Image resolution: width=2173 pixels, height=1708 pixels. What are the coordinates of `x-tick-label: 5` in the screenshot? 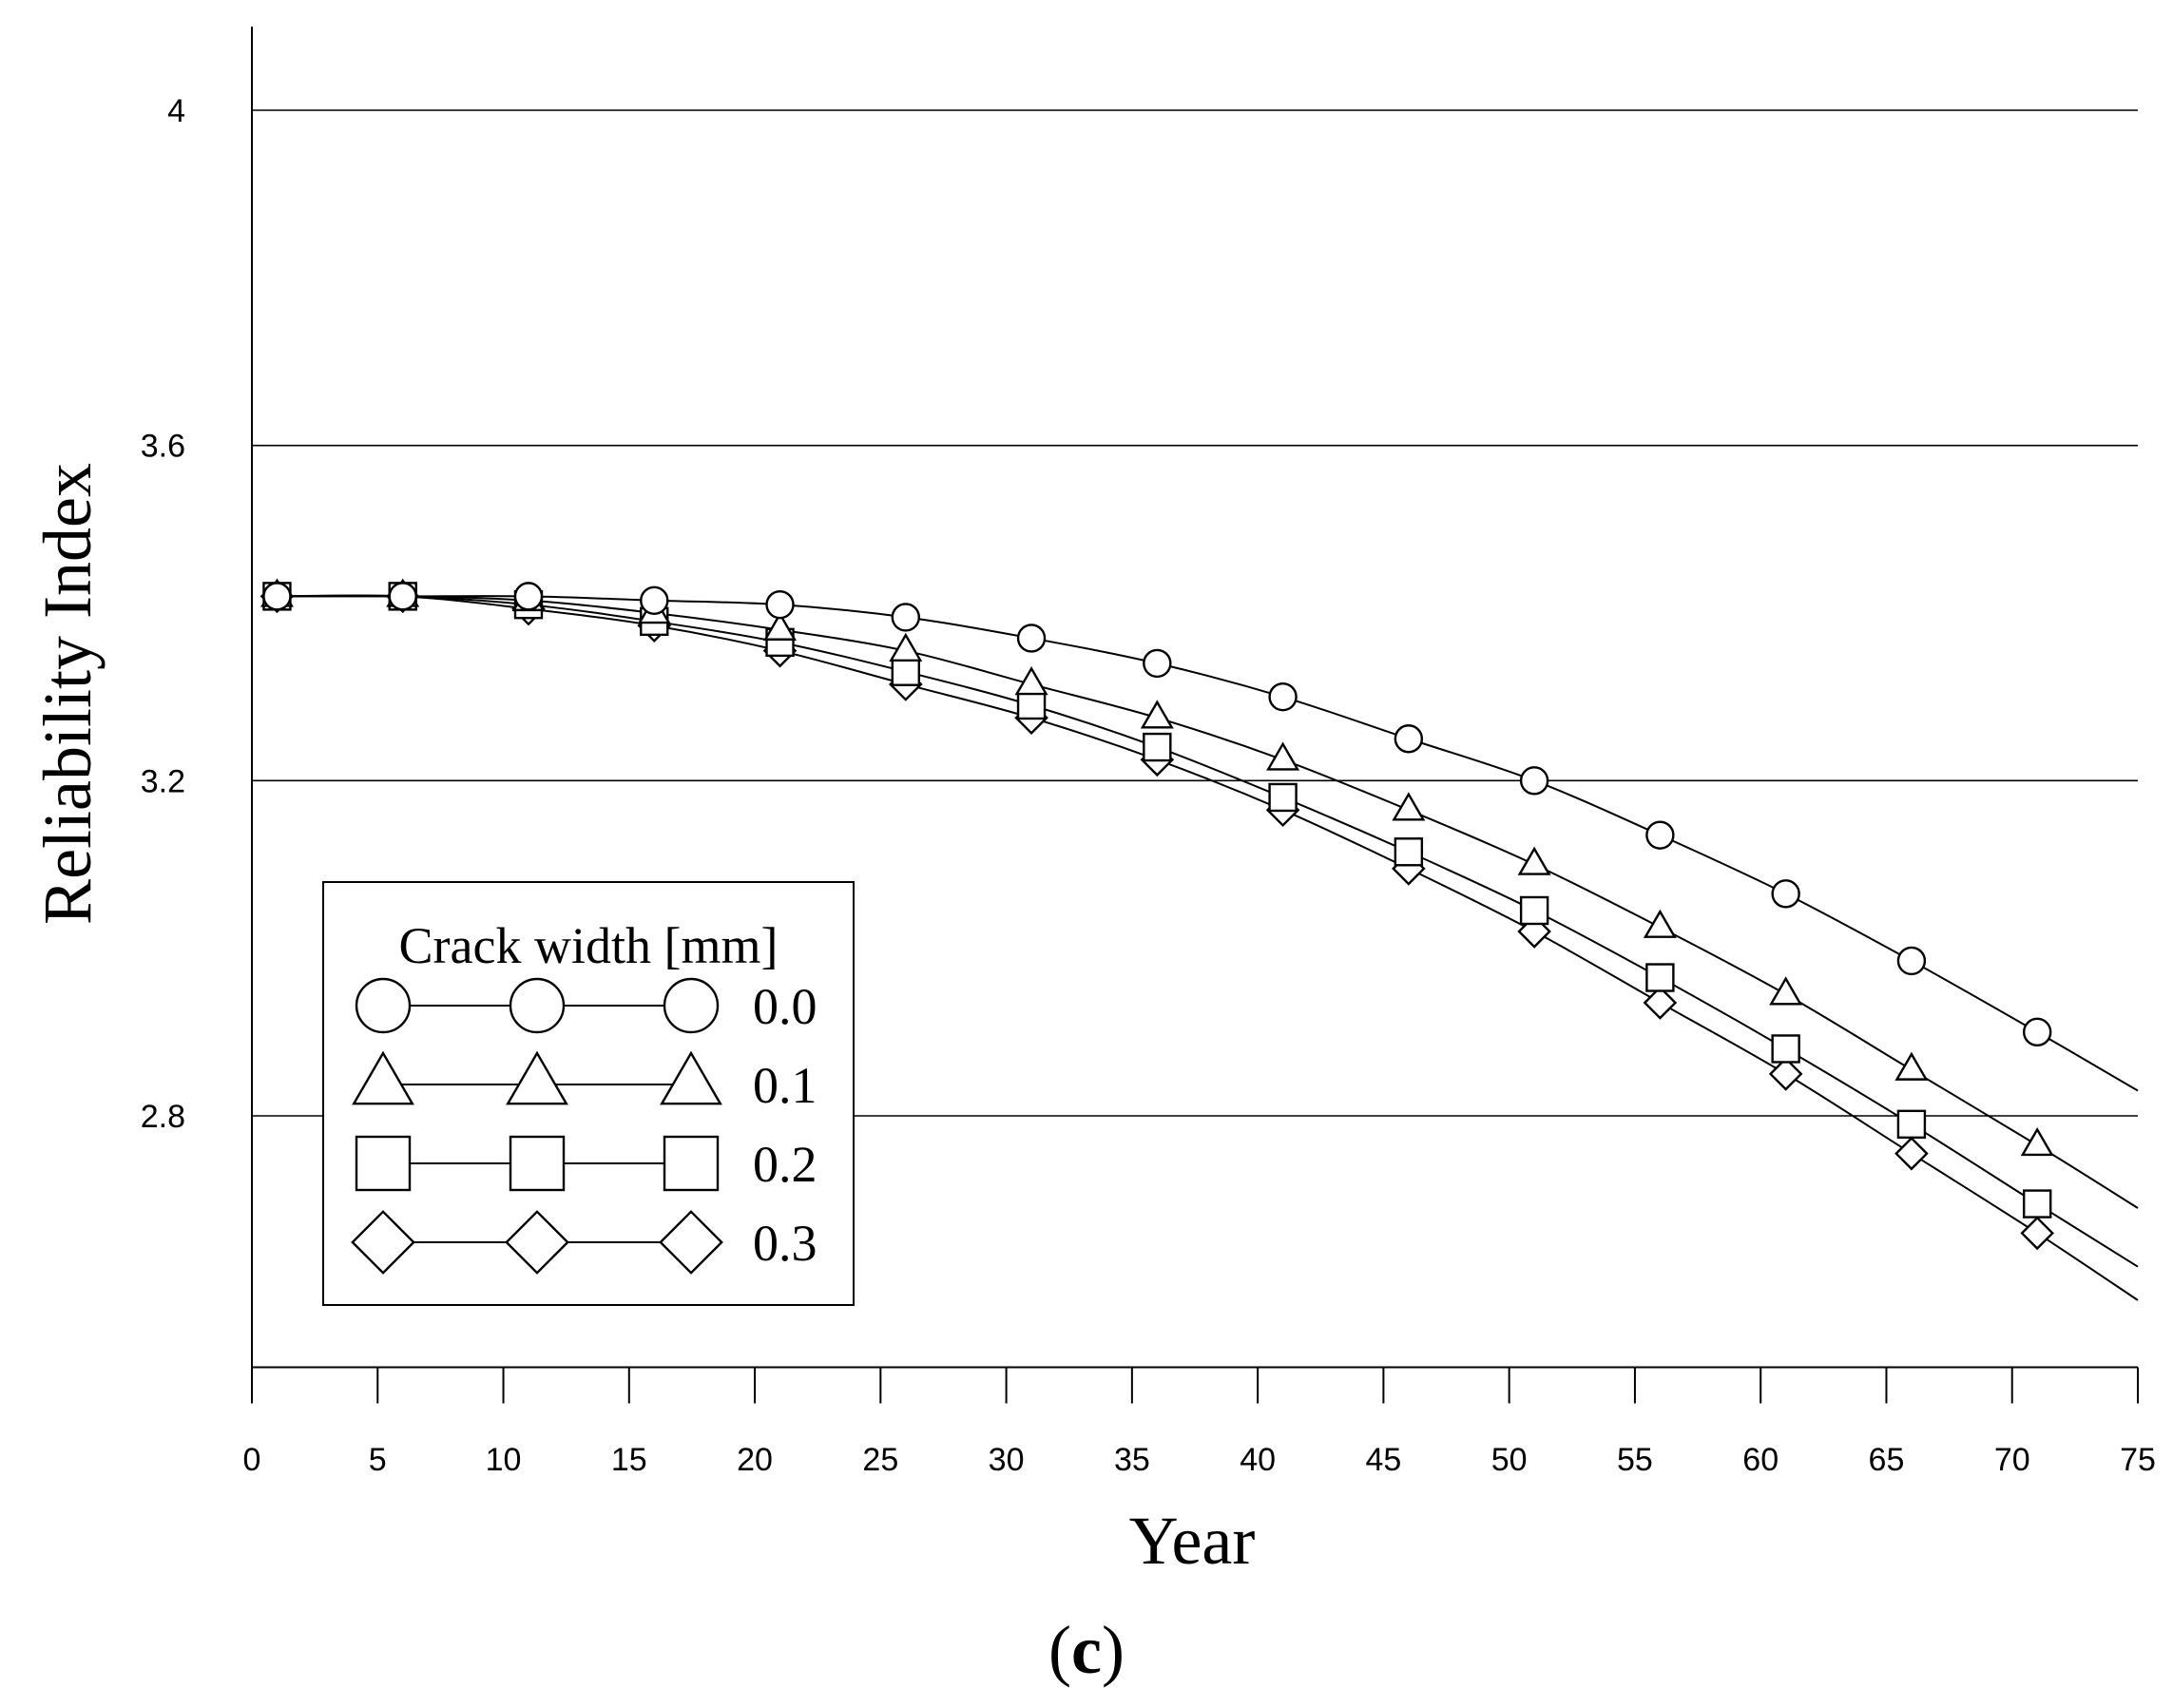 It's located at (378, 1460).